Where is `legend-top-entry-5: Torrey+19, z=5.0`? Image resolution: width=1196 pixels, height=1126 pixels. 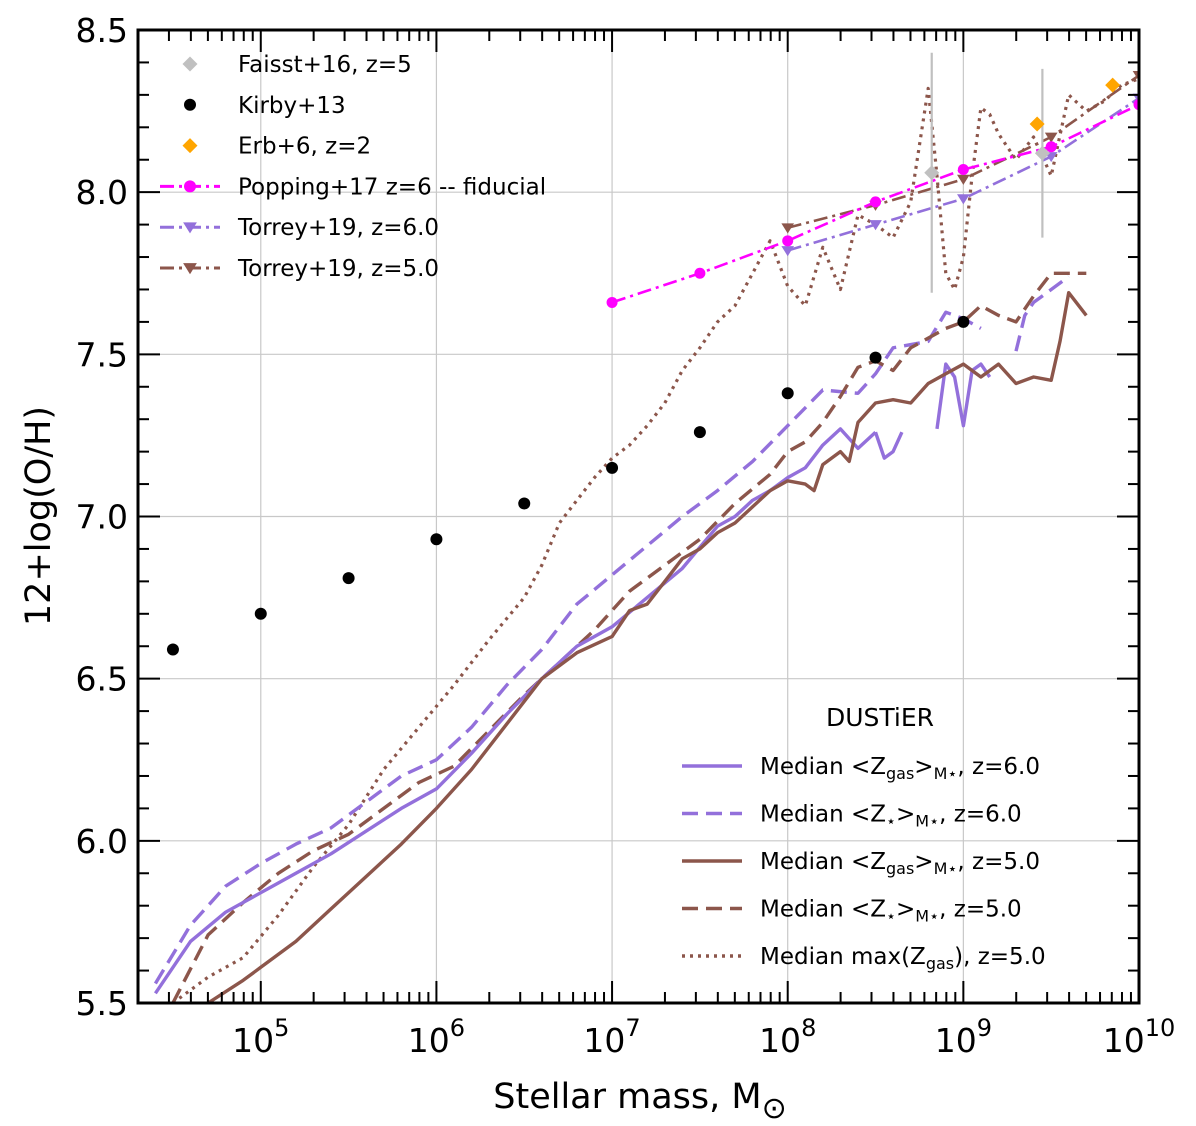 legend-top-entry-5: Torrey+19, z=5.0 is located at coordinates (299, 269).